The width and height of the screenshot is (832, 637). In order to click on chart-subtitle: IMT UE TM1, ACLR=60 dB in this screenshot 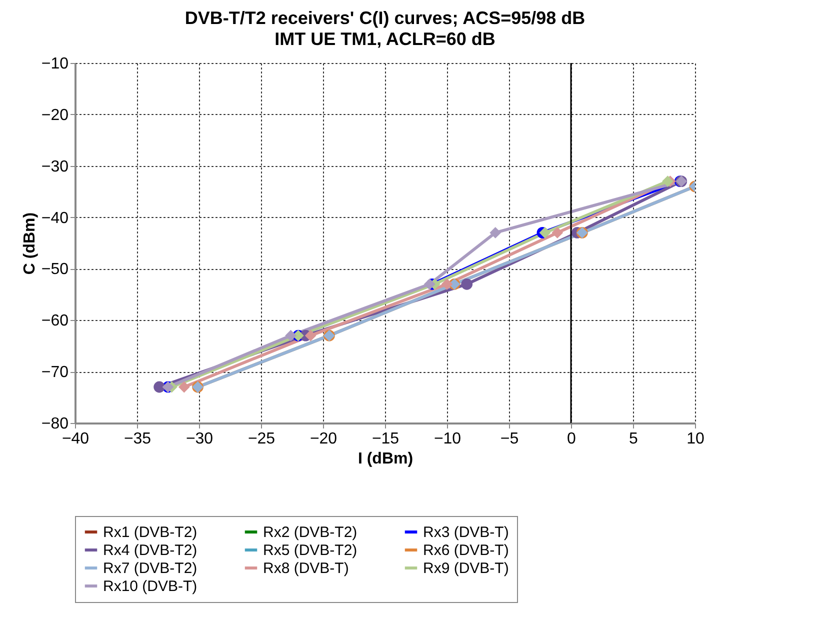, I will do `click(385, 39)`.